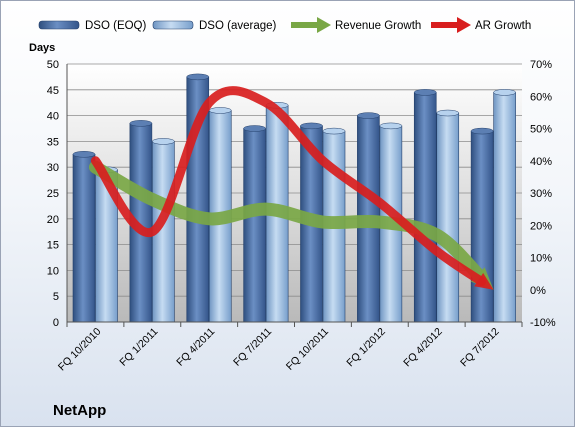  Describe the element at coordinates (423, 348) in the screenshot. I see `x-tick-label: FQ 4/2012` at that location.